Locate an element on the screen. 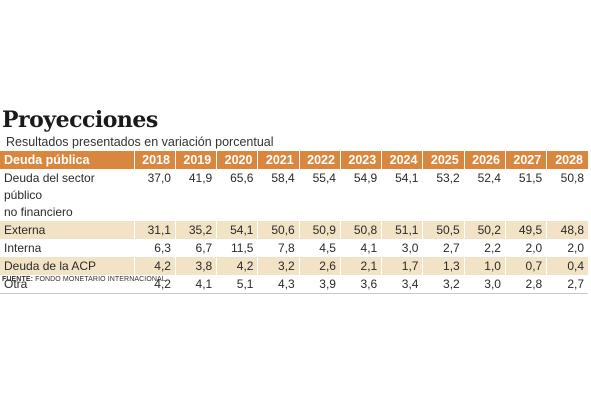 The image size is (591, 400). table-cell: 53,2 is located at coordinates (443, 195).